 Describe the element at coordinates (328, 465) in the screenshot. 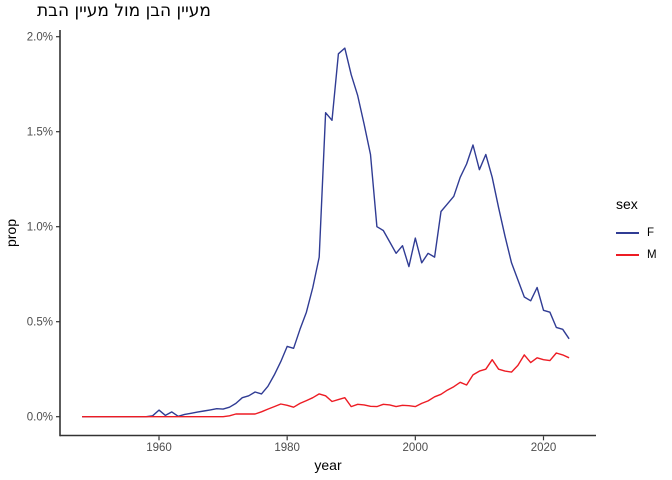

I see `x-axis-title: year` at that location.